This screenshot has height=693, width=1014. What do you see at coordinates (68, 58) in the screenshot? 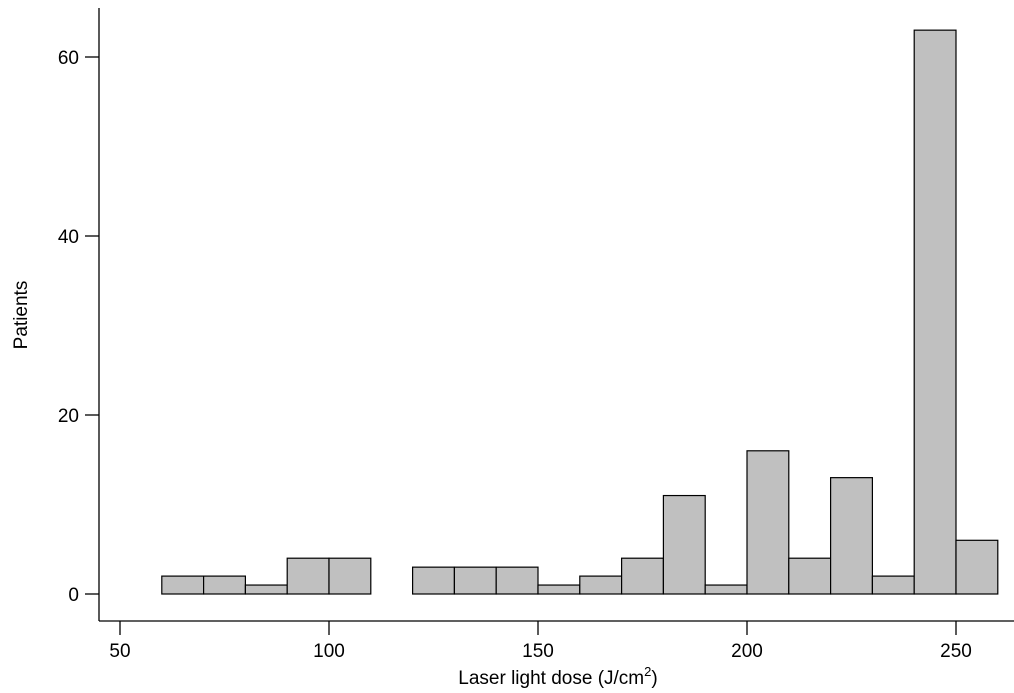
I see `y-tick-label-60: 60` at bounding box center [68, 58].